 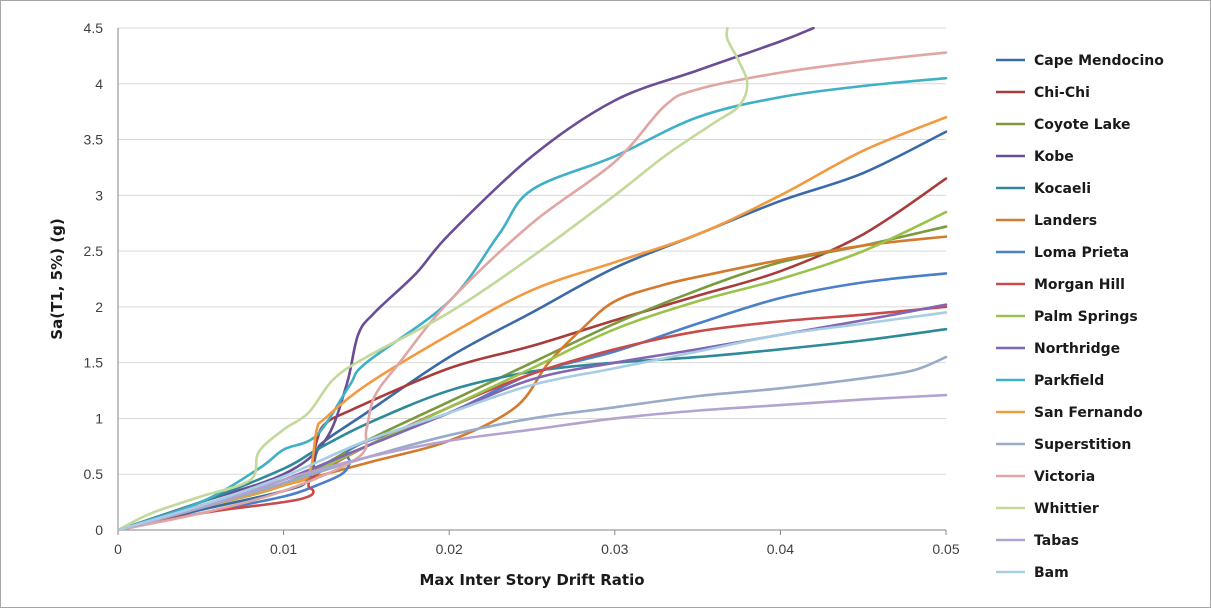 What do you see at coordinates (94, 140) in the screenshot?
I see `y-tick-label: 3.5` at bounding box center [94, 140].